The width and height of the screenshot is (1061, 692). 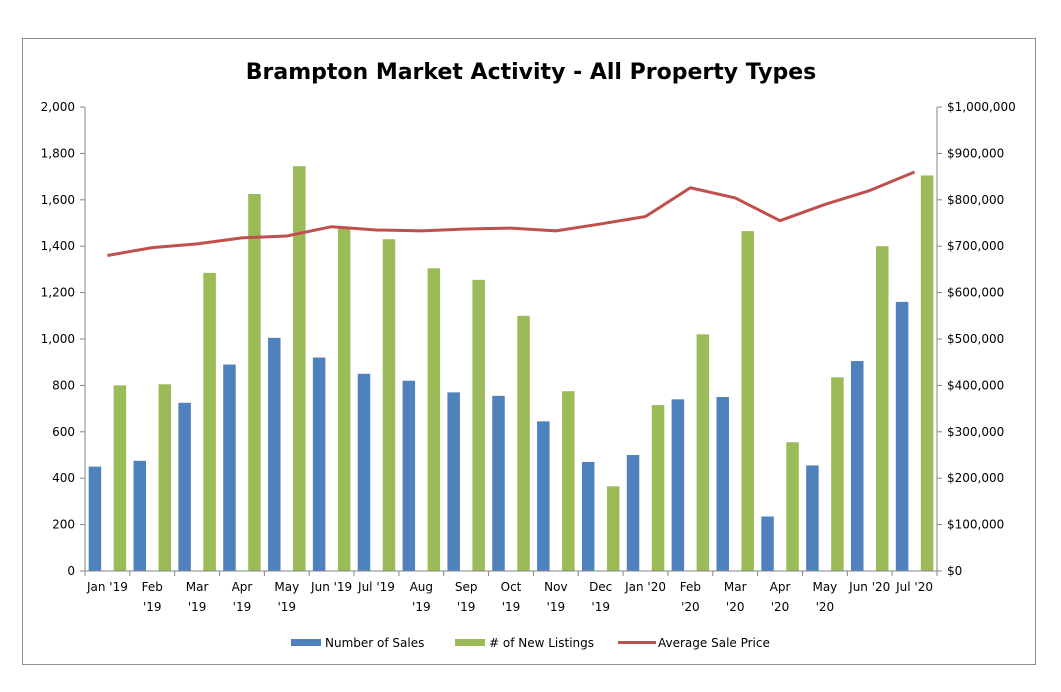 I want to click on left-tick-label: 600, so click(x=63, y=432).